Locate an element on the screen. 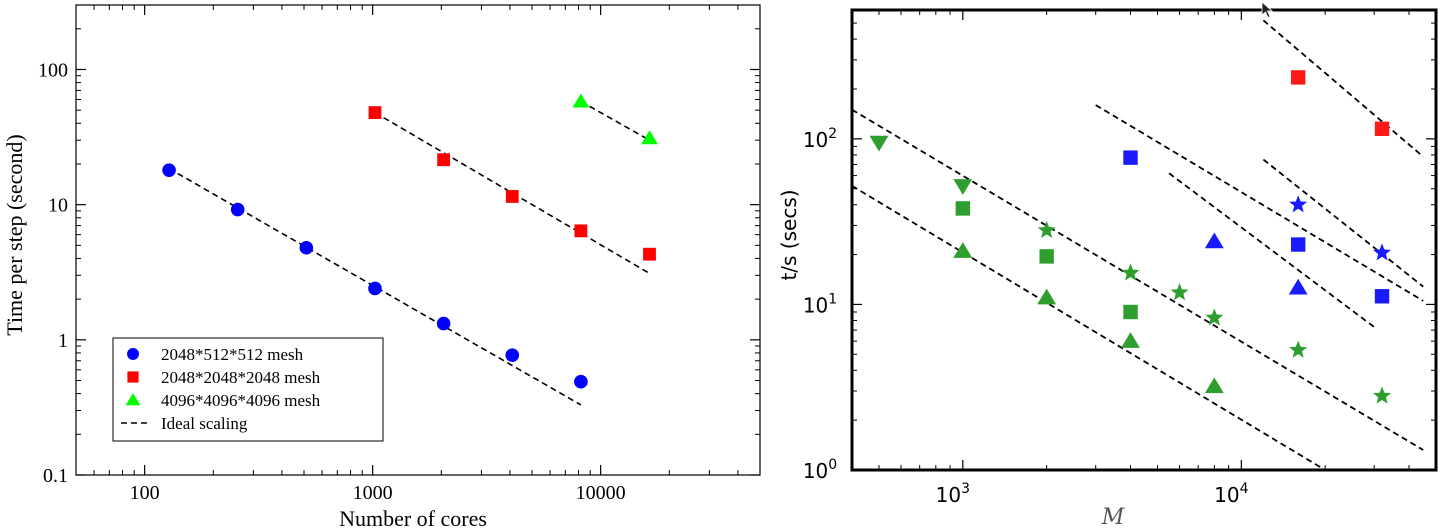 This screenshot has width=1442, height=529. left-x-tick-label: 1000 is located at coordinates (373, 493).